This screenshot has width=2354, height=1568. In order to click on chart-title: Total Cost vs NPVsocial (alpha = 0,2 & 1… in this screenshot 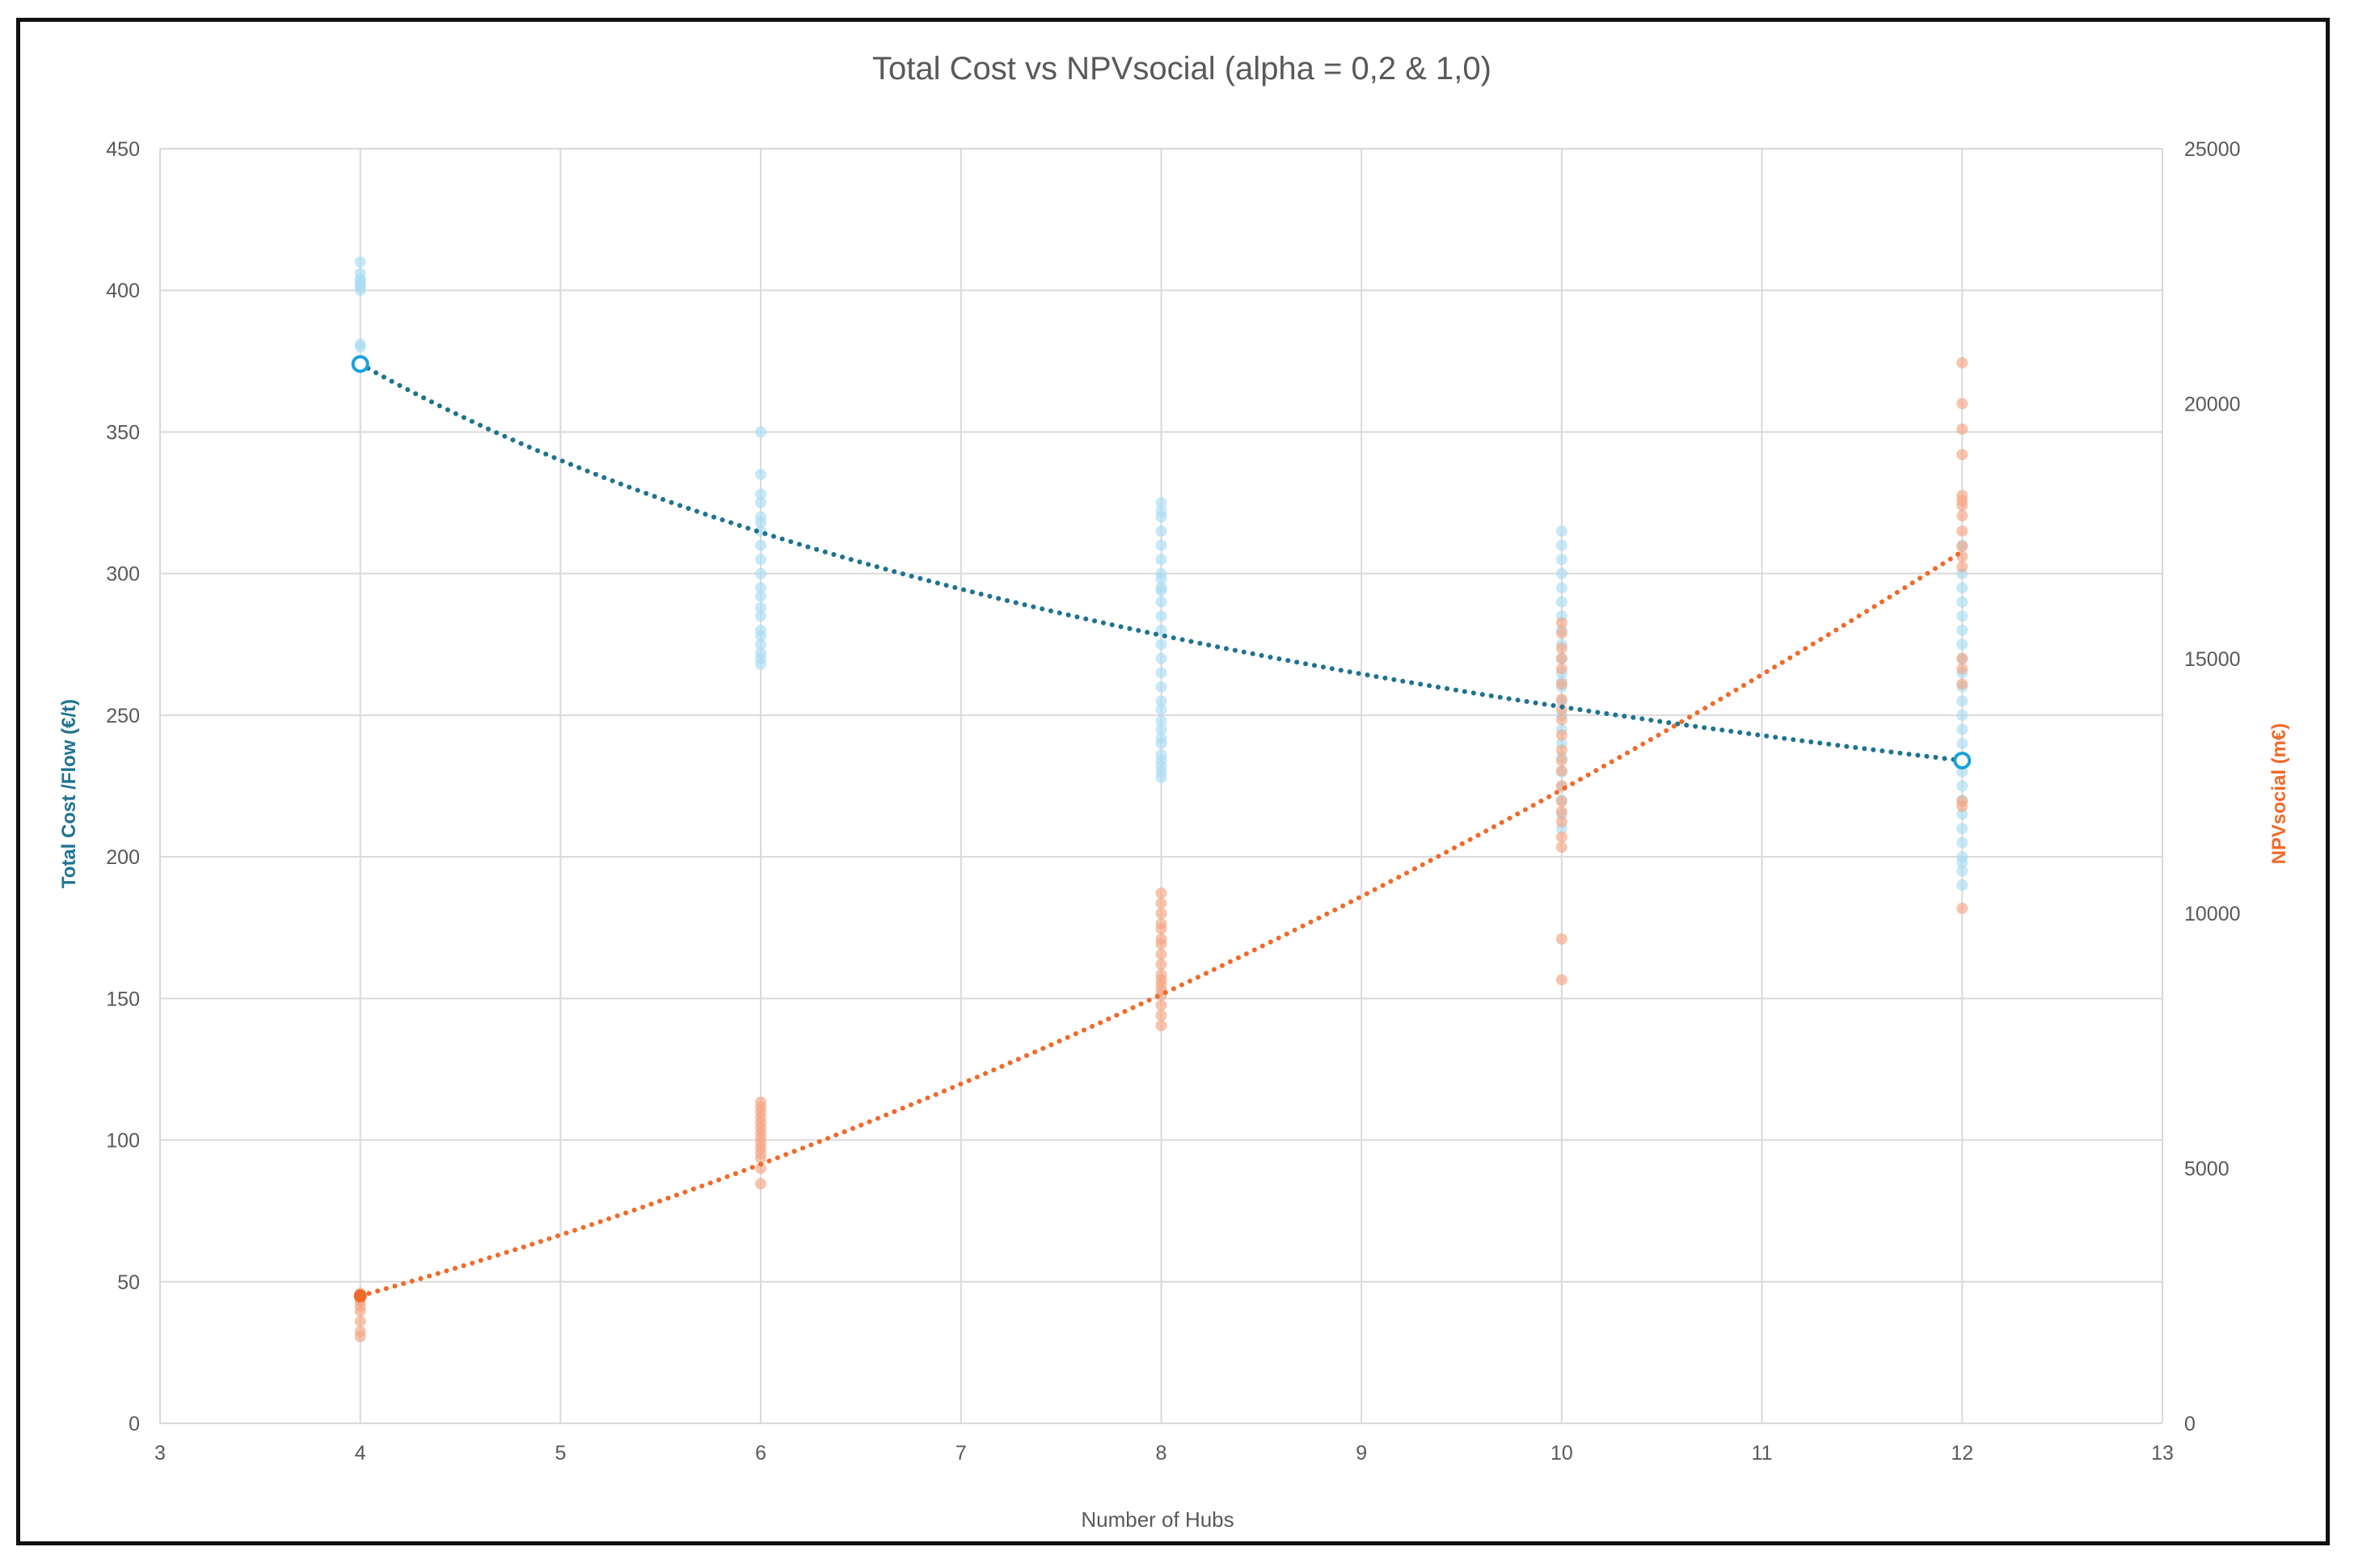, I will do `click(1181, 68)`.